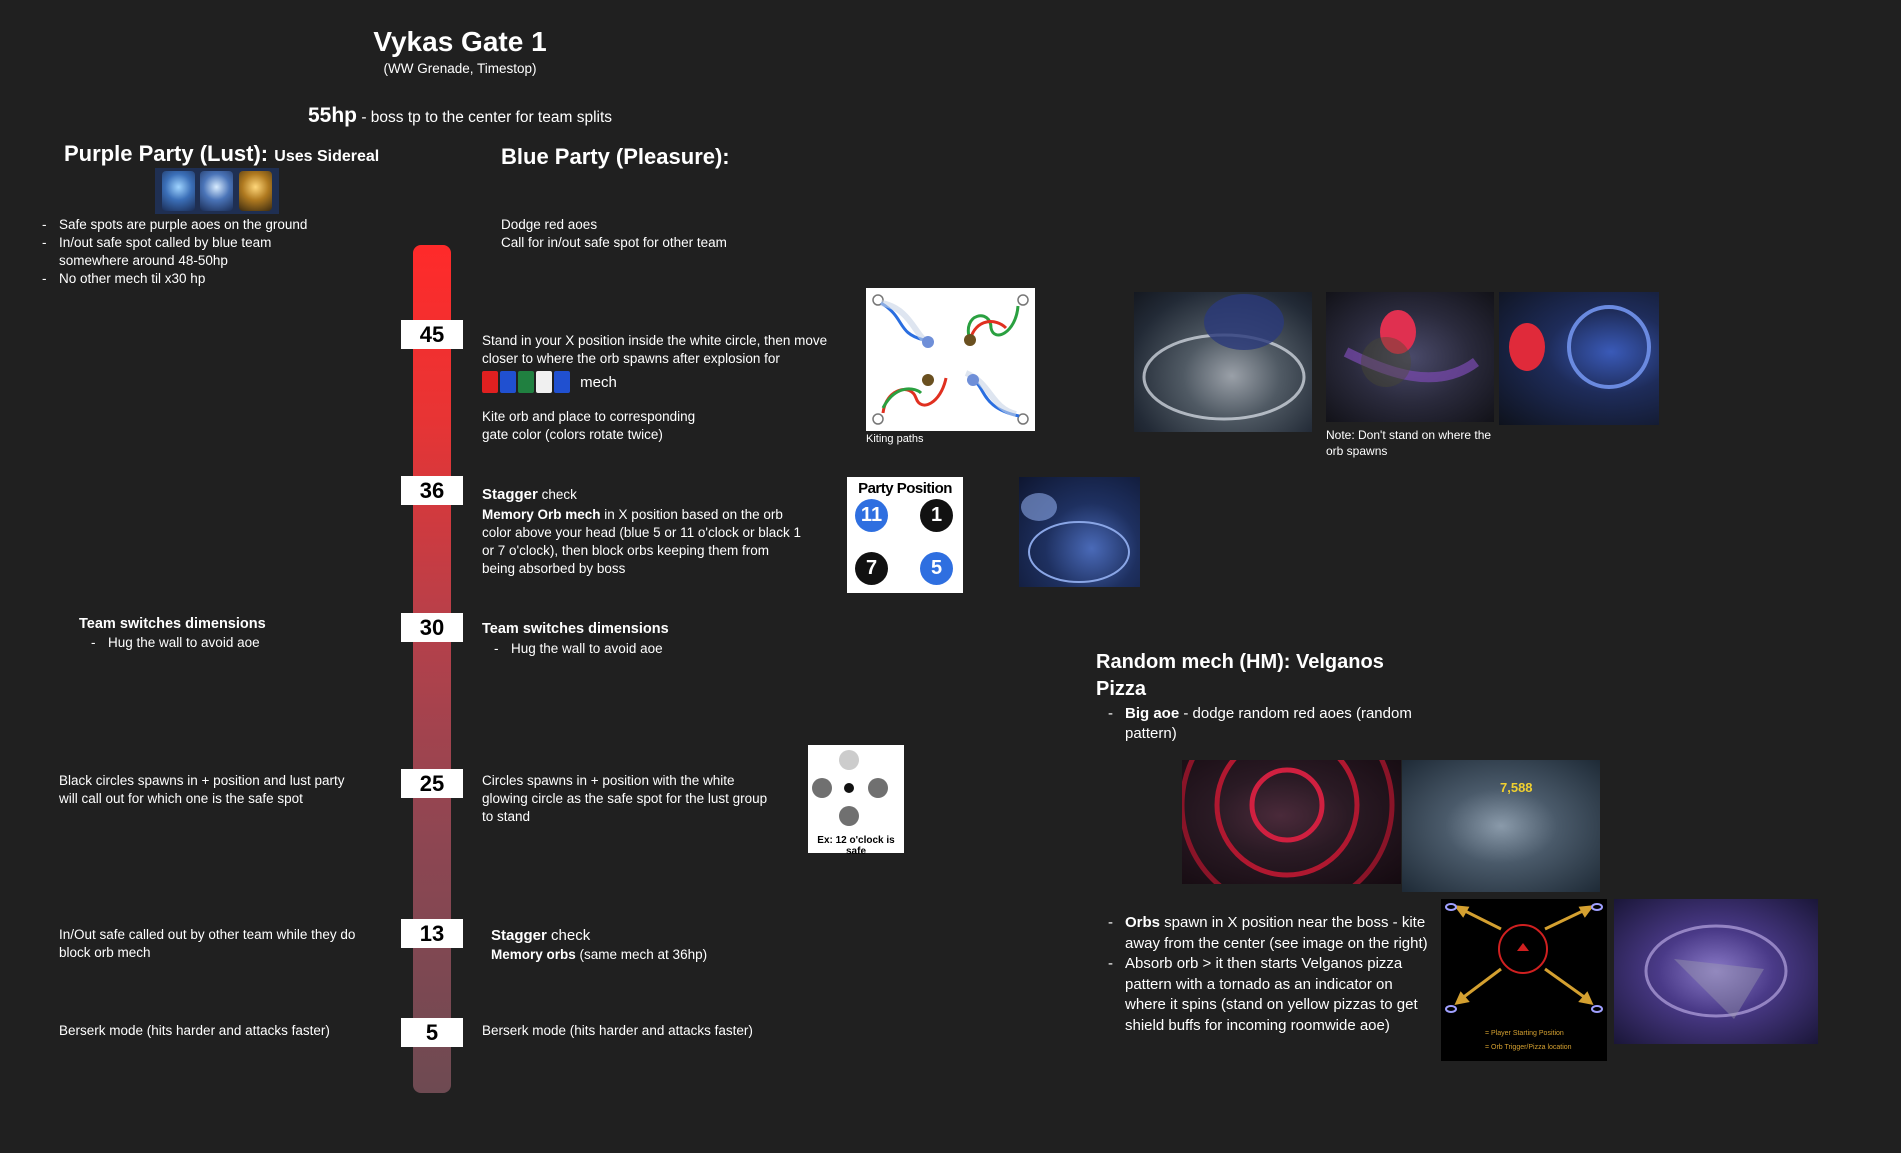 Image resolution: width=1901 pixels, height=1153 pixels. What do you see at coordinates (490, 382) in the screenshot?
I see `gate-red-icon` at bounding box center [490, 382].